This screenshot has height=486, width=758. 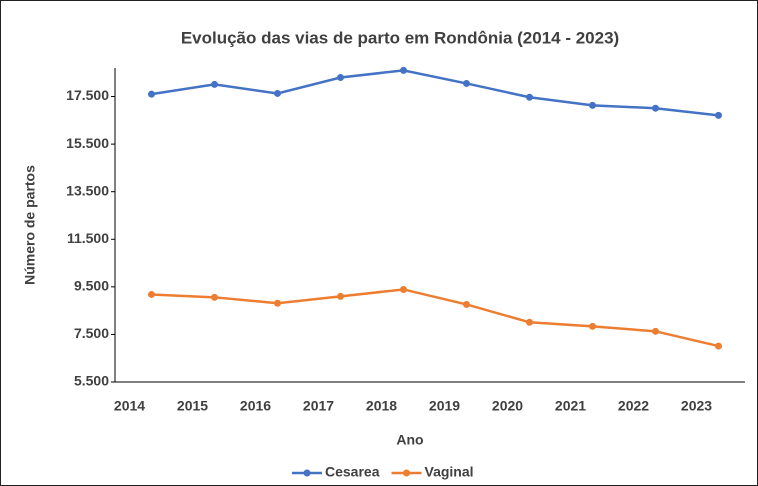 I want to click on y-tick-label: 11.500, so click(x=88, y=238).